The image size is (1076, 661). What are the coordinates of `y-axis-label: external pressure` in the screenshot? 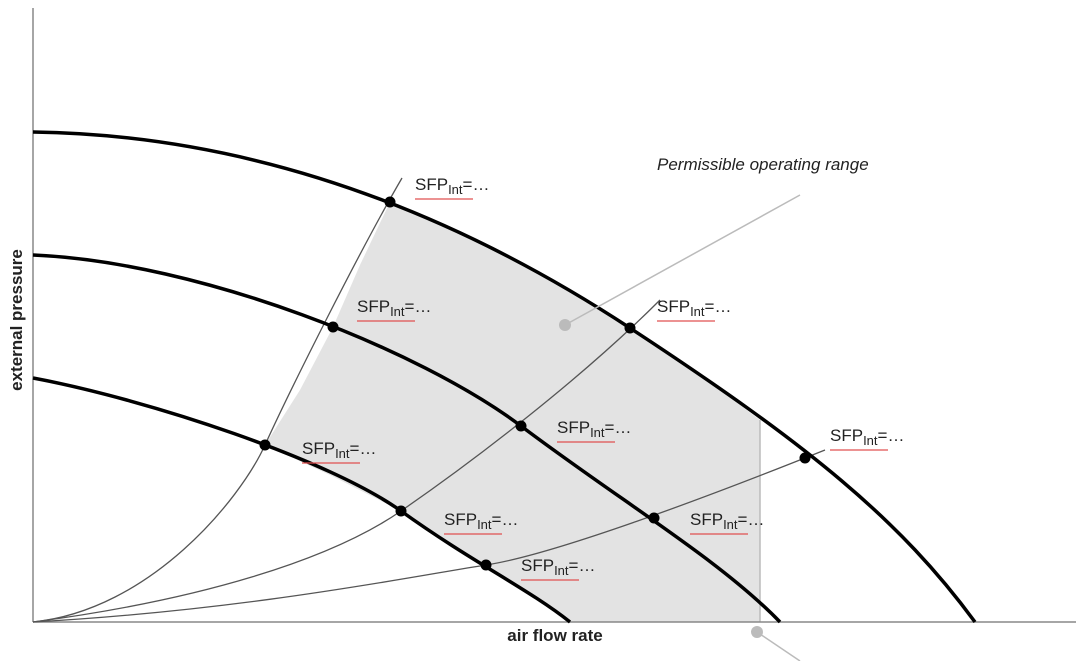 It's located at (16, 320).